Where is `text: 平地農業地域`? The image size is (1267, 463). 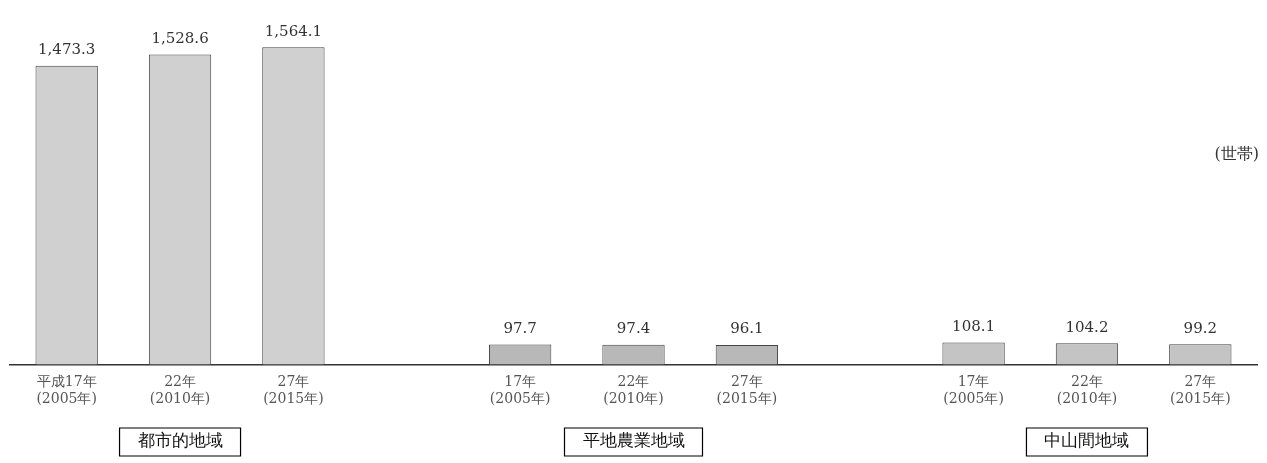 text: 平地農業地域 is located at coordinates (633, 440).